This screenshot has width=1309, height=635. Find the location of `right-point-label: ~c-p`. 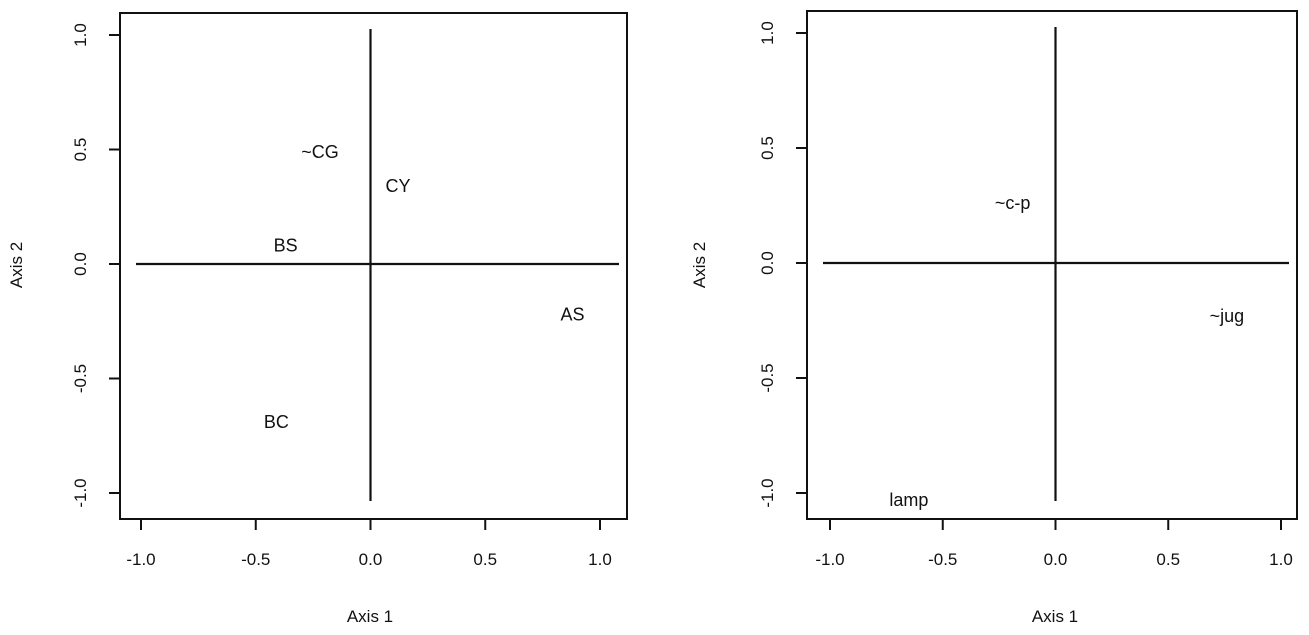

right-point-label: ~c-p is located at coordinates (1013, 203).